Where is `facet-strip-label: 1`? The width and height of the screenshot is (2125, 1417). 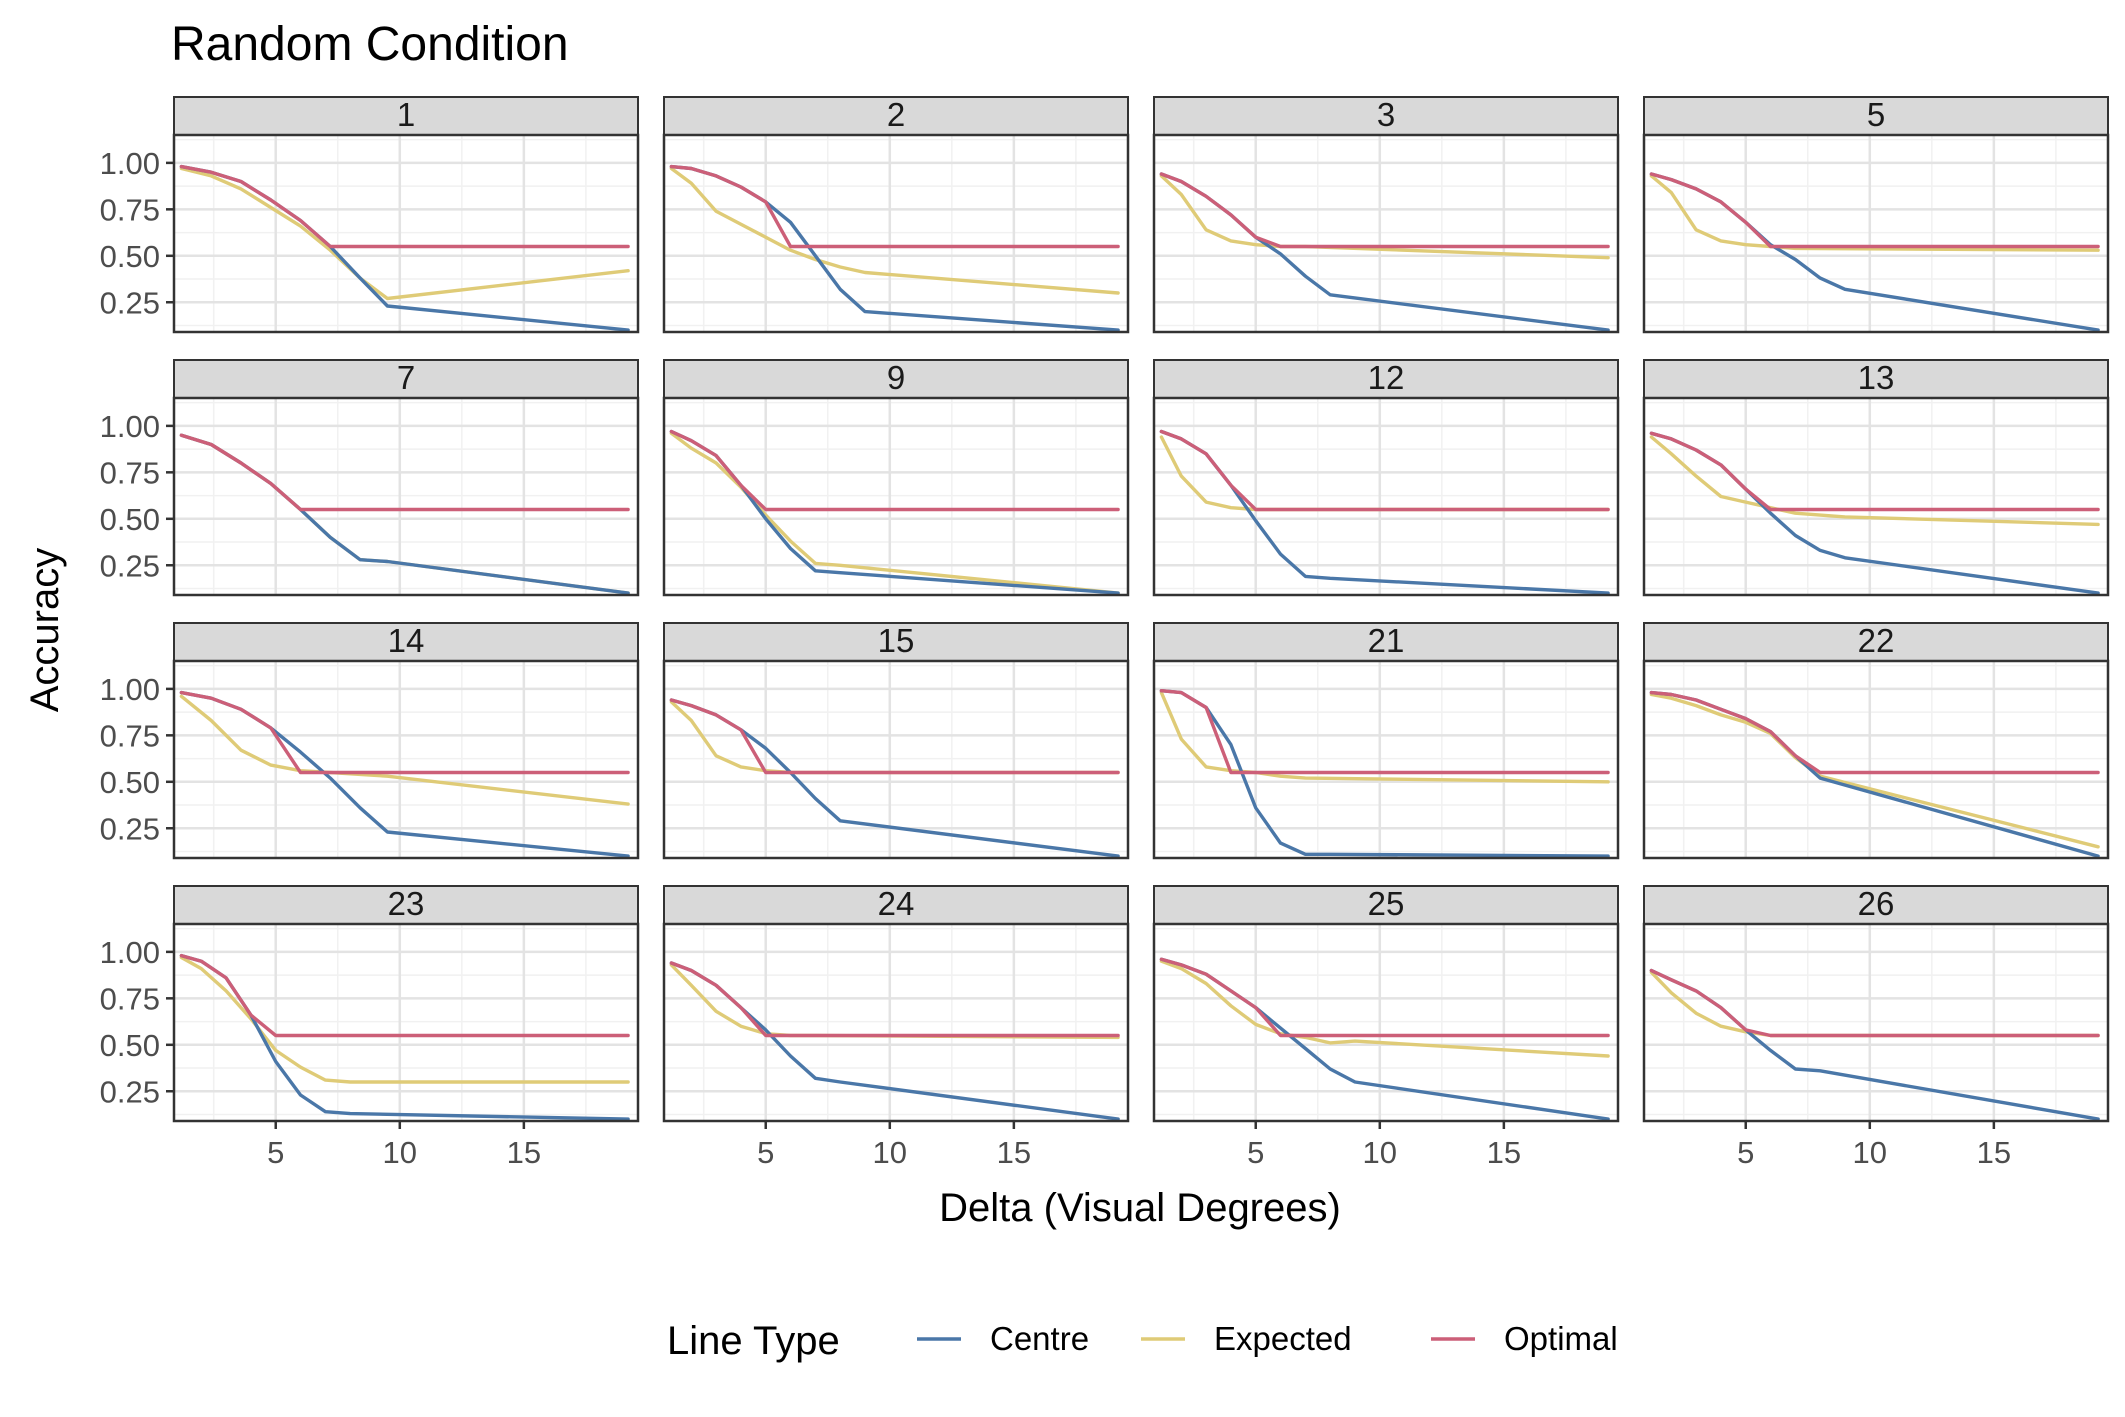 facet-strip-label: 1 is located at coordinates (406, 114).